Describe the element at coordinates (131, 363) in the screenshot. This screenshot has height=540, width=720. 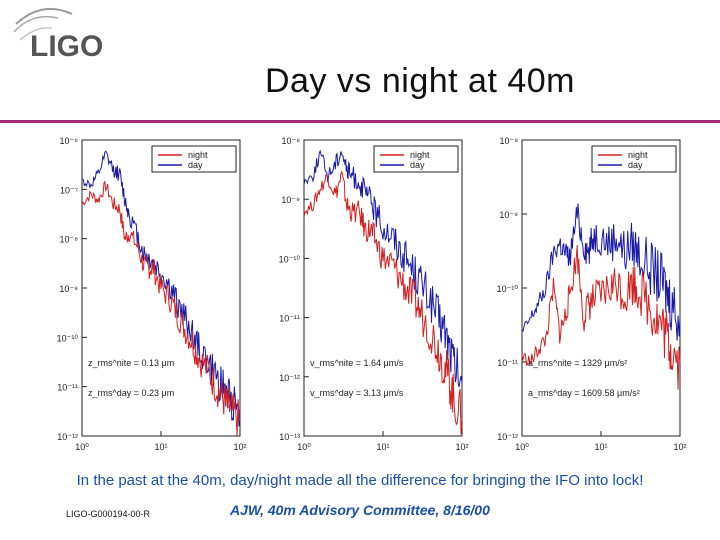
I see `rms-annotation: z_rms^nite = 0.13 μm` at that location.